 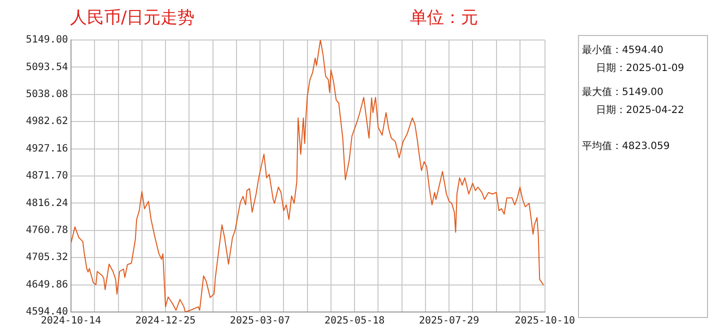 I want to click on y-tick-label: 4982.62, so click(x=47, y=122).